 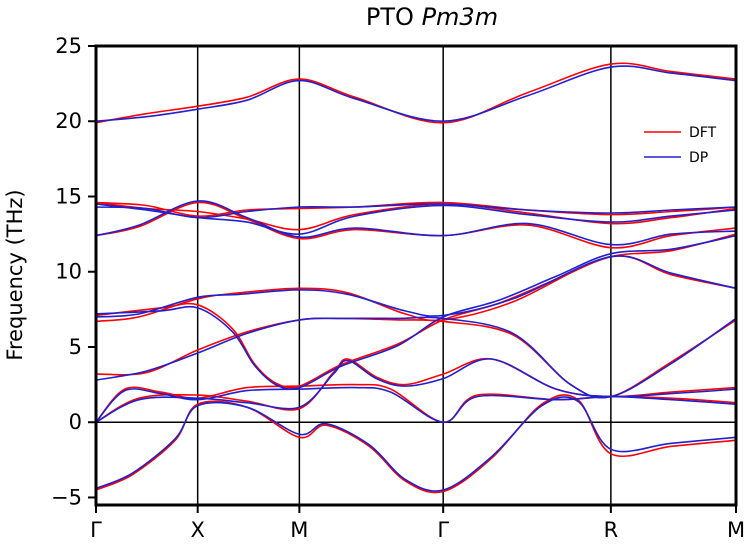 I want to click on y-axis-label: Frequency (THz), so click(x=15, y=274).